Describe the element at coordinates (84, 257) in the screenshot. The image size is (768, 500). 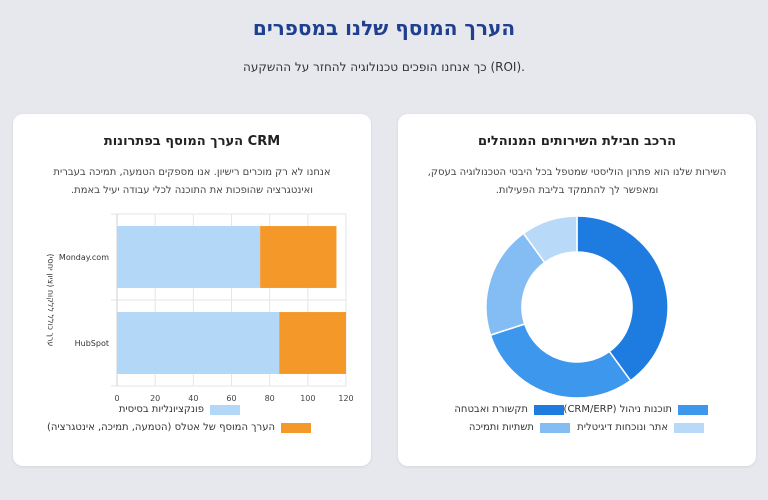
I see `category-label: Monday.com` at that location.